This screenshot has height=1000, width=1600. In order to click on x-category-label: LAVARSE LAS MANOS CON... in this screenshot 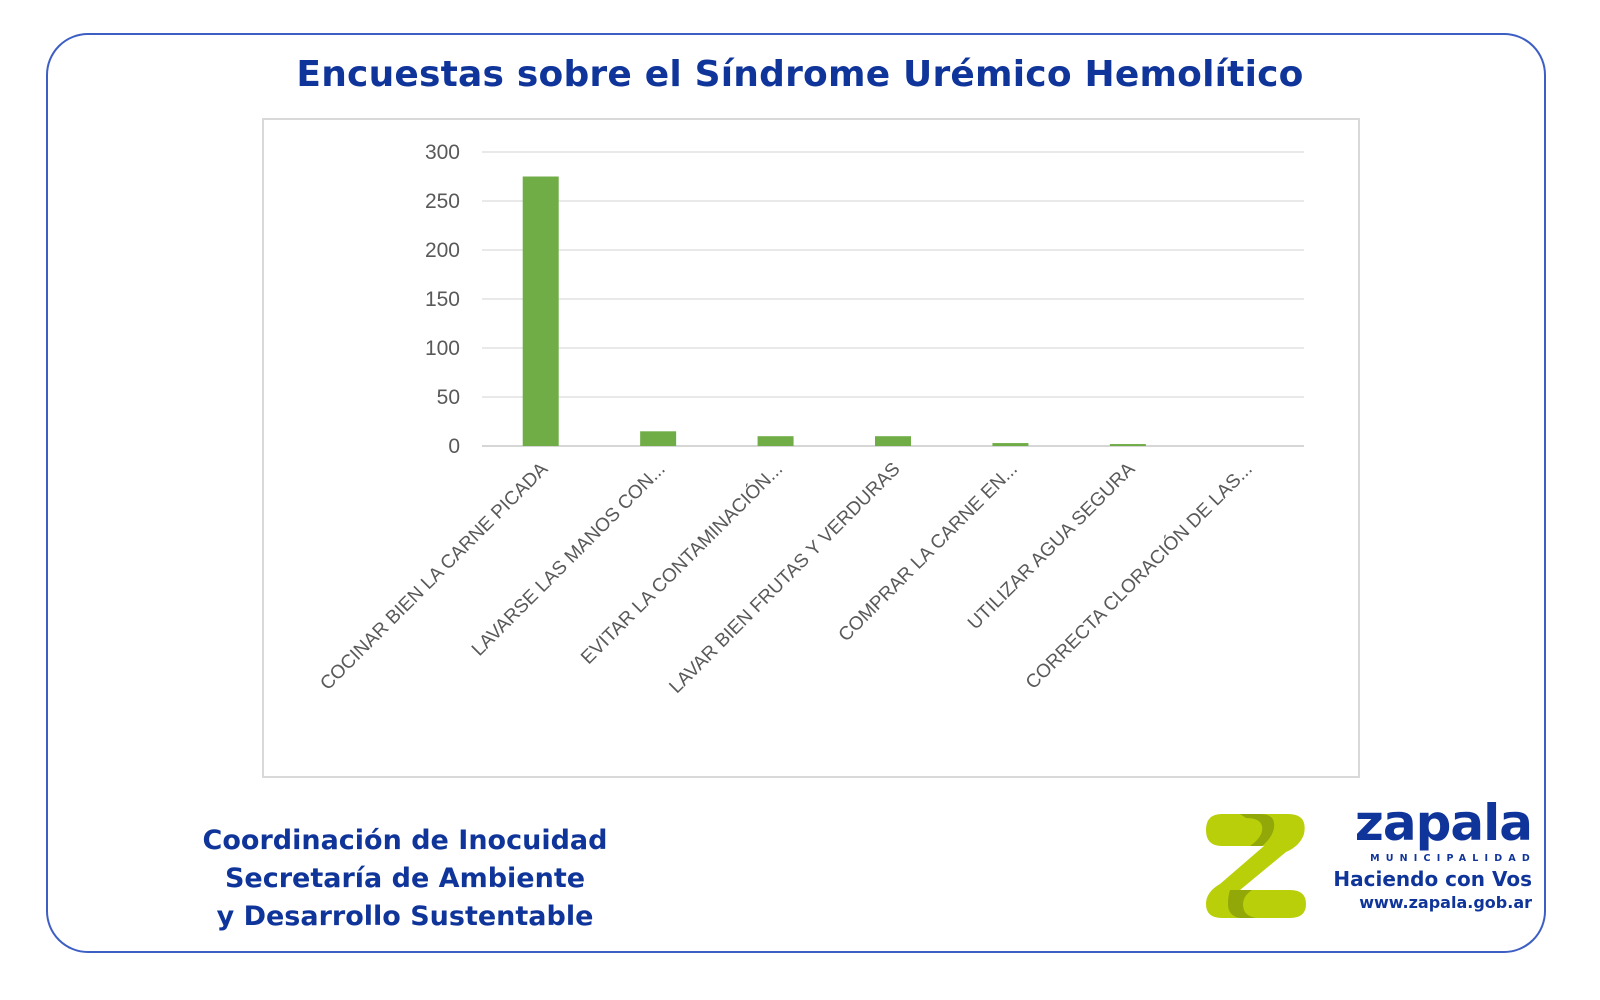, I will do `click(569, 560)`.